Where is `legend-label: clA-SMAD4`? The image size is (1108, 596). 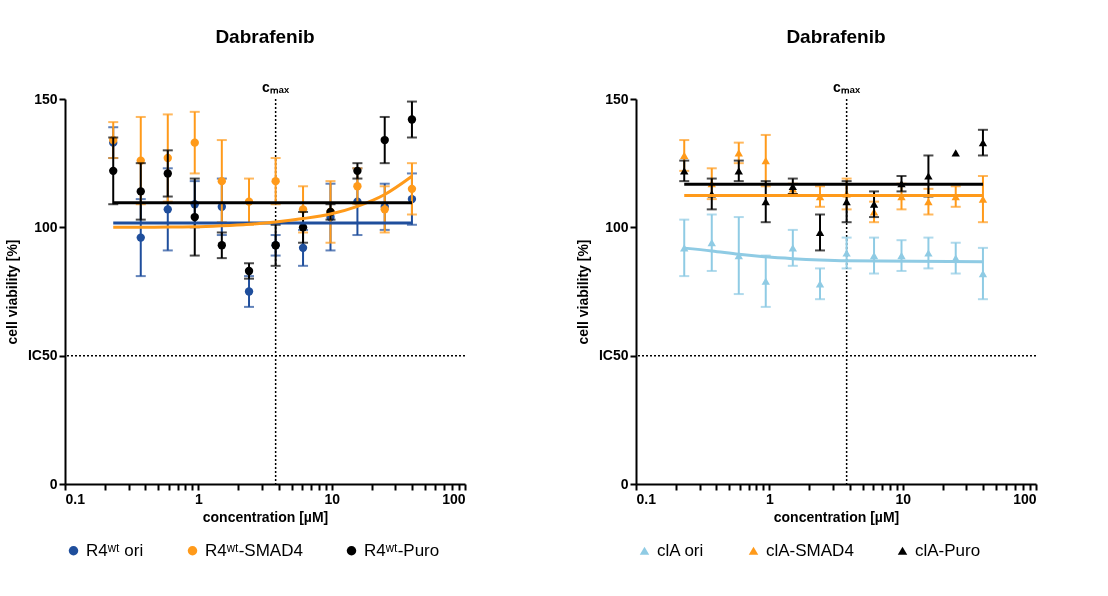
legend-label: clA-SMAD4 is located at coordinates (810, 550).